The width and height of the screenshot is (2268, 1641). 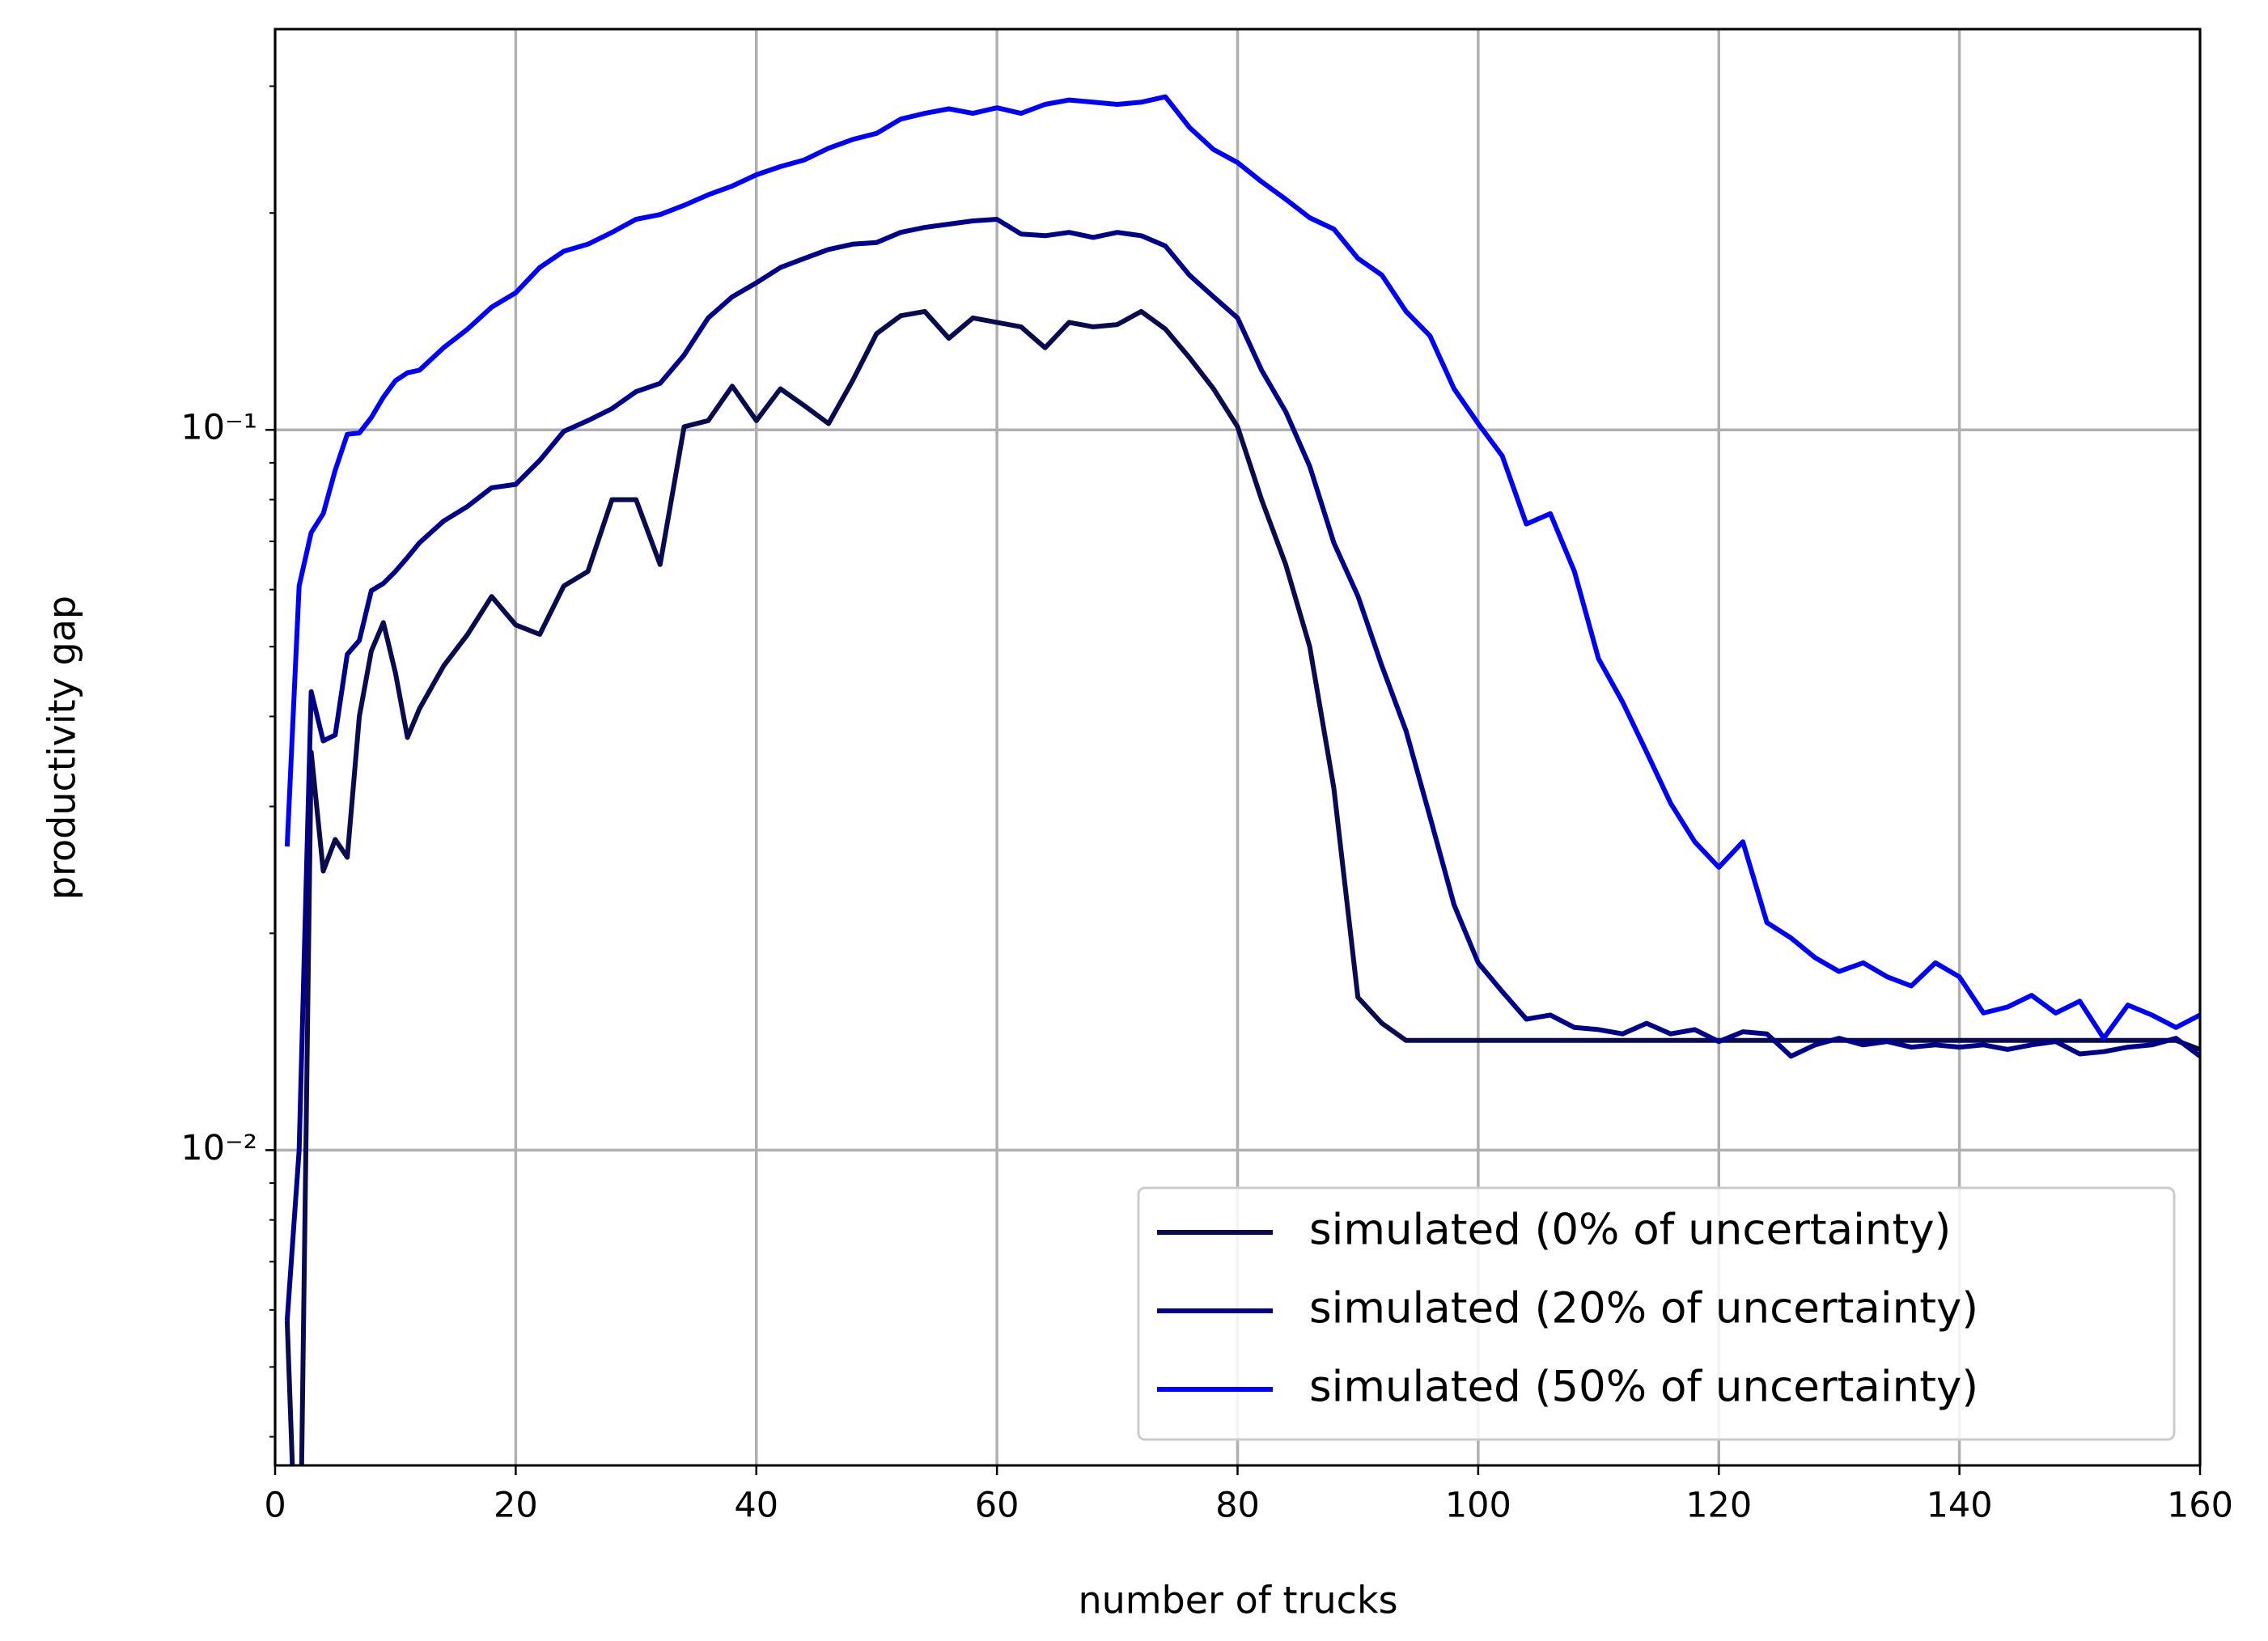 What do you see at coordinates (1644, 1387) in the screenshot?
I see `legend-label: simulated (50% of uncertainty)` at bounding box center [1644, 1387].